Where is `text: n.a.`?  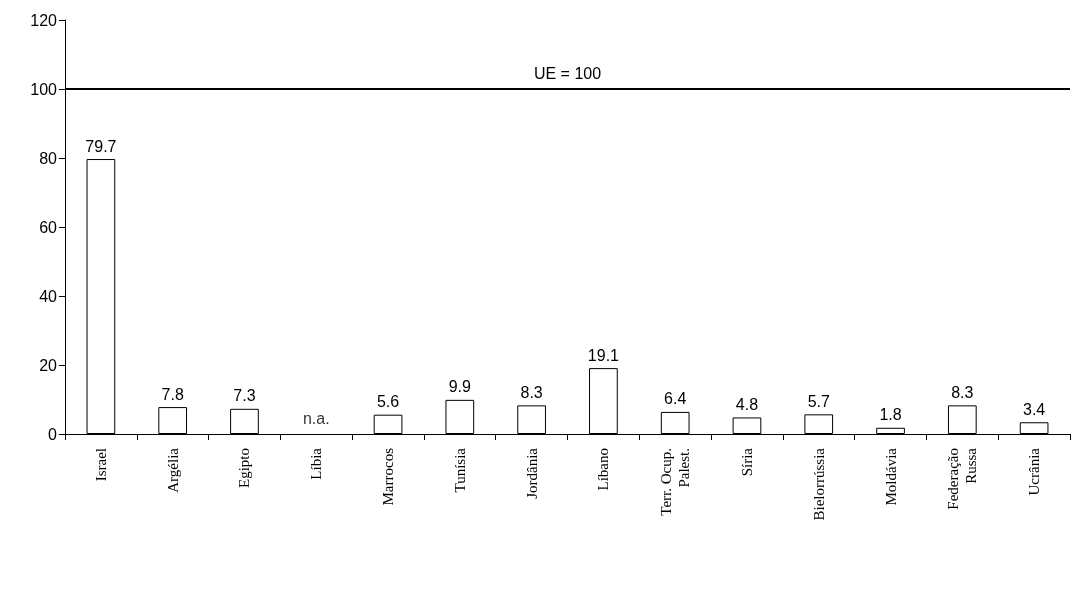 text: n.a. is located at coordinates (316, 418).